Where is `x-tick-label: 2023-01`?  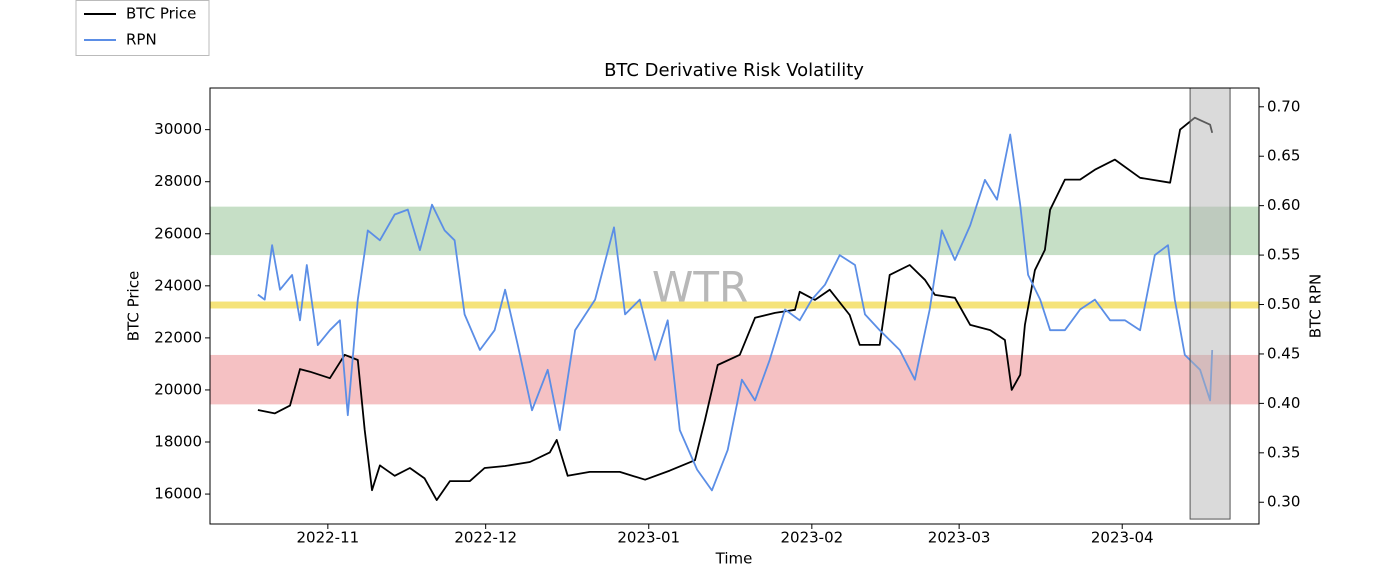
x-tick-label: 2023-01 is located at coordinates (648, 538).